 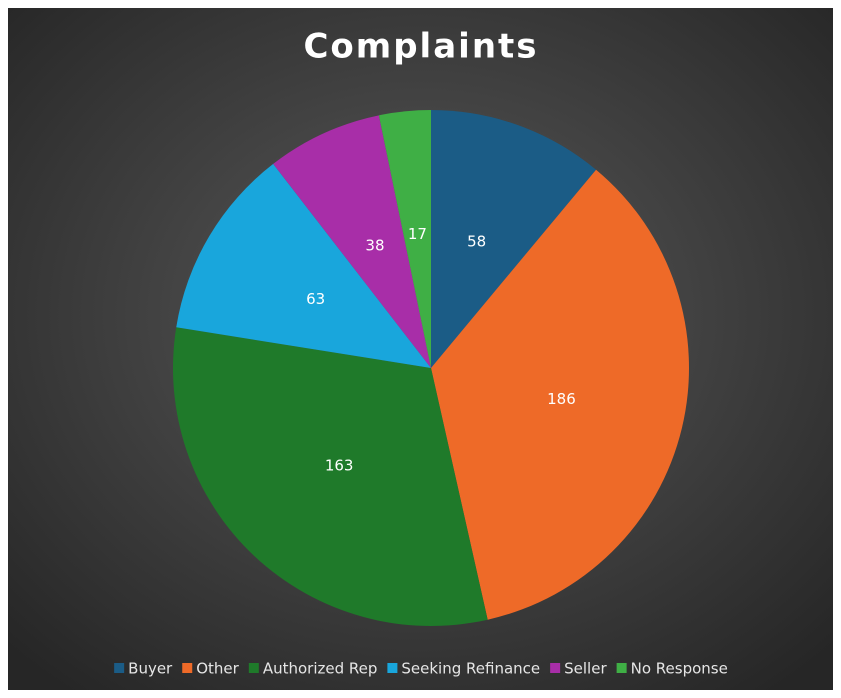 I want to click on data-label: 186, so click(x=561, y=399).